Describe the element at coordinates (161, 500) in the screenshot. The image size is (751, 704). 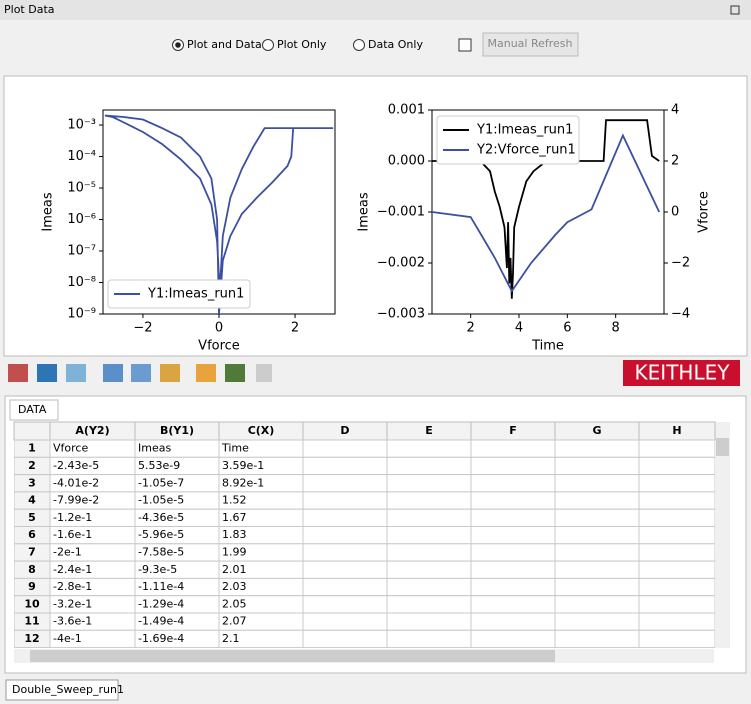
I see `cell-text: -1.05e-5` at that location.